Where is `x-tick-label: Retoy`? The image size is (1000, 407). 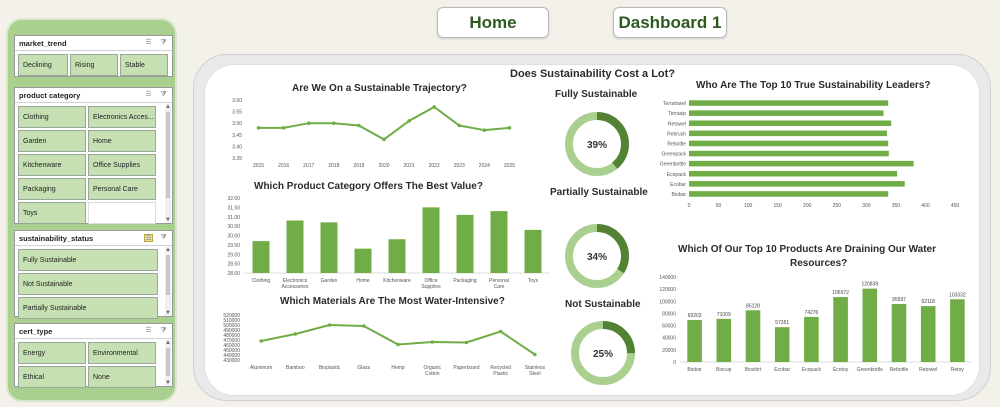 x-tick-label: Retoy is located at coordinates (958, 370).